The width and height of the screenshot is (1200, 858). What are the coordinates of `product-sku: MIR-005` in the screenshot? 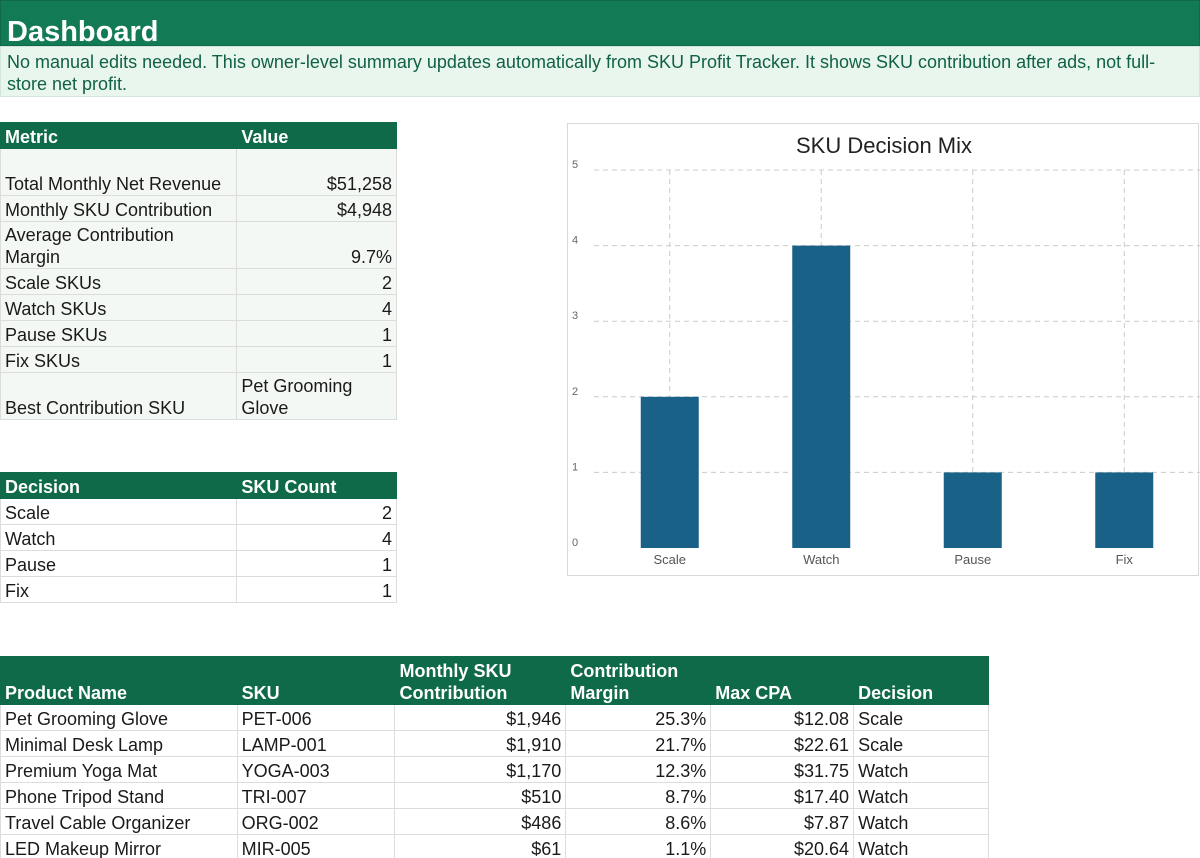 It's located at (316, 846).